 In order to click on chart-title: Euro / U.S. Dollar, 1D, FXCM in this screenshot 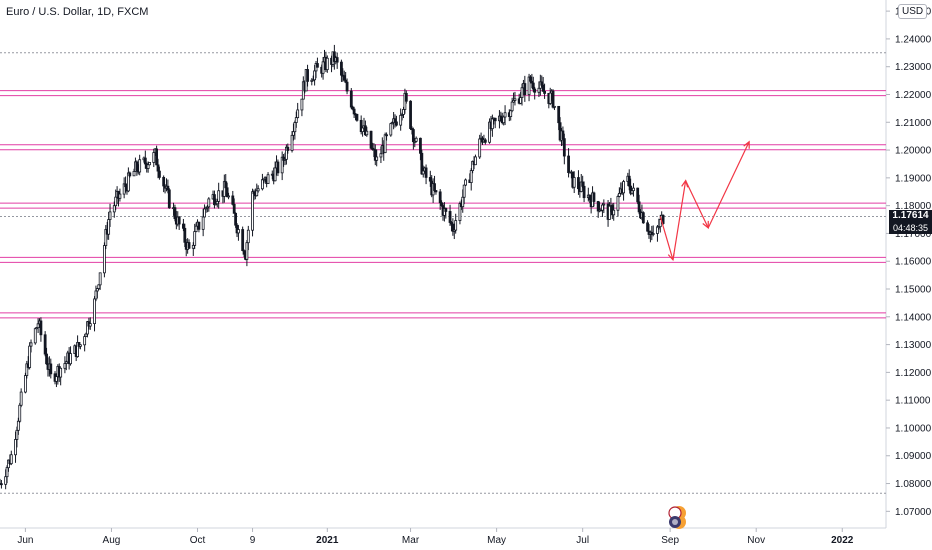, I will do `click(77, 12)`.